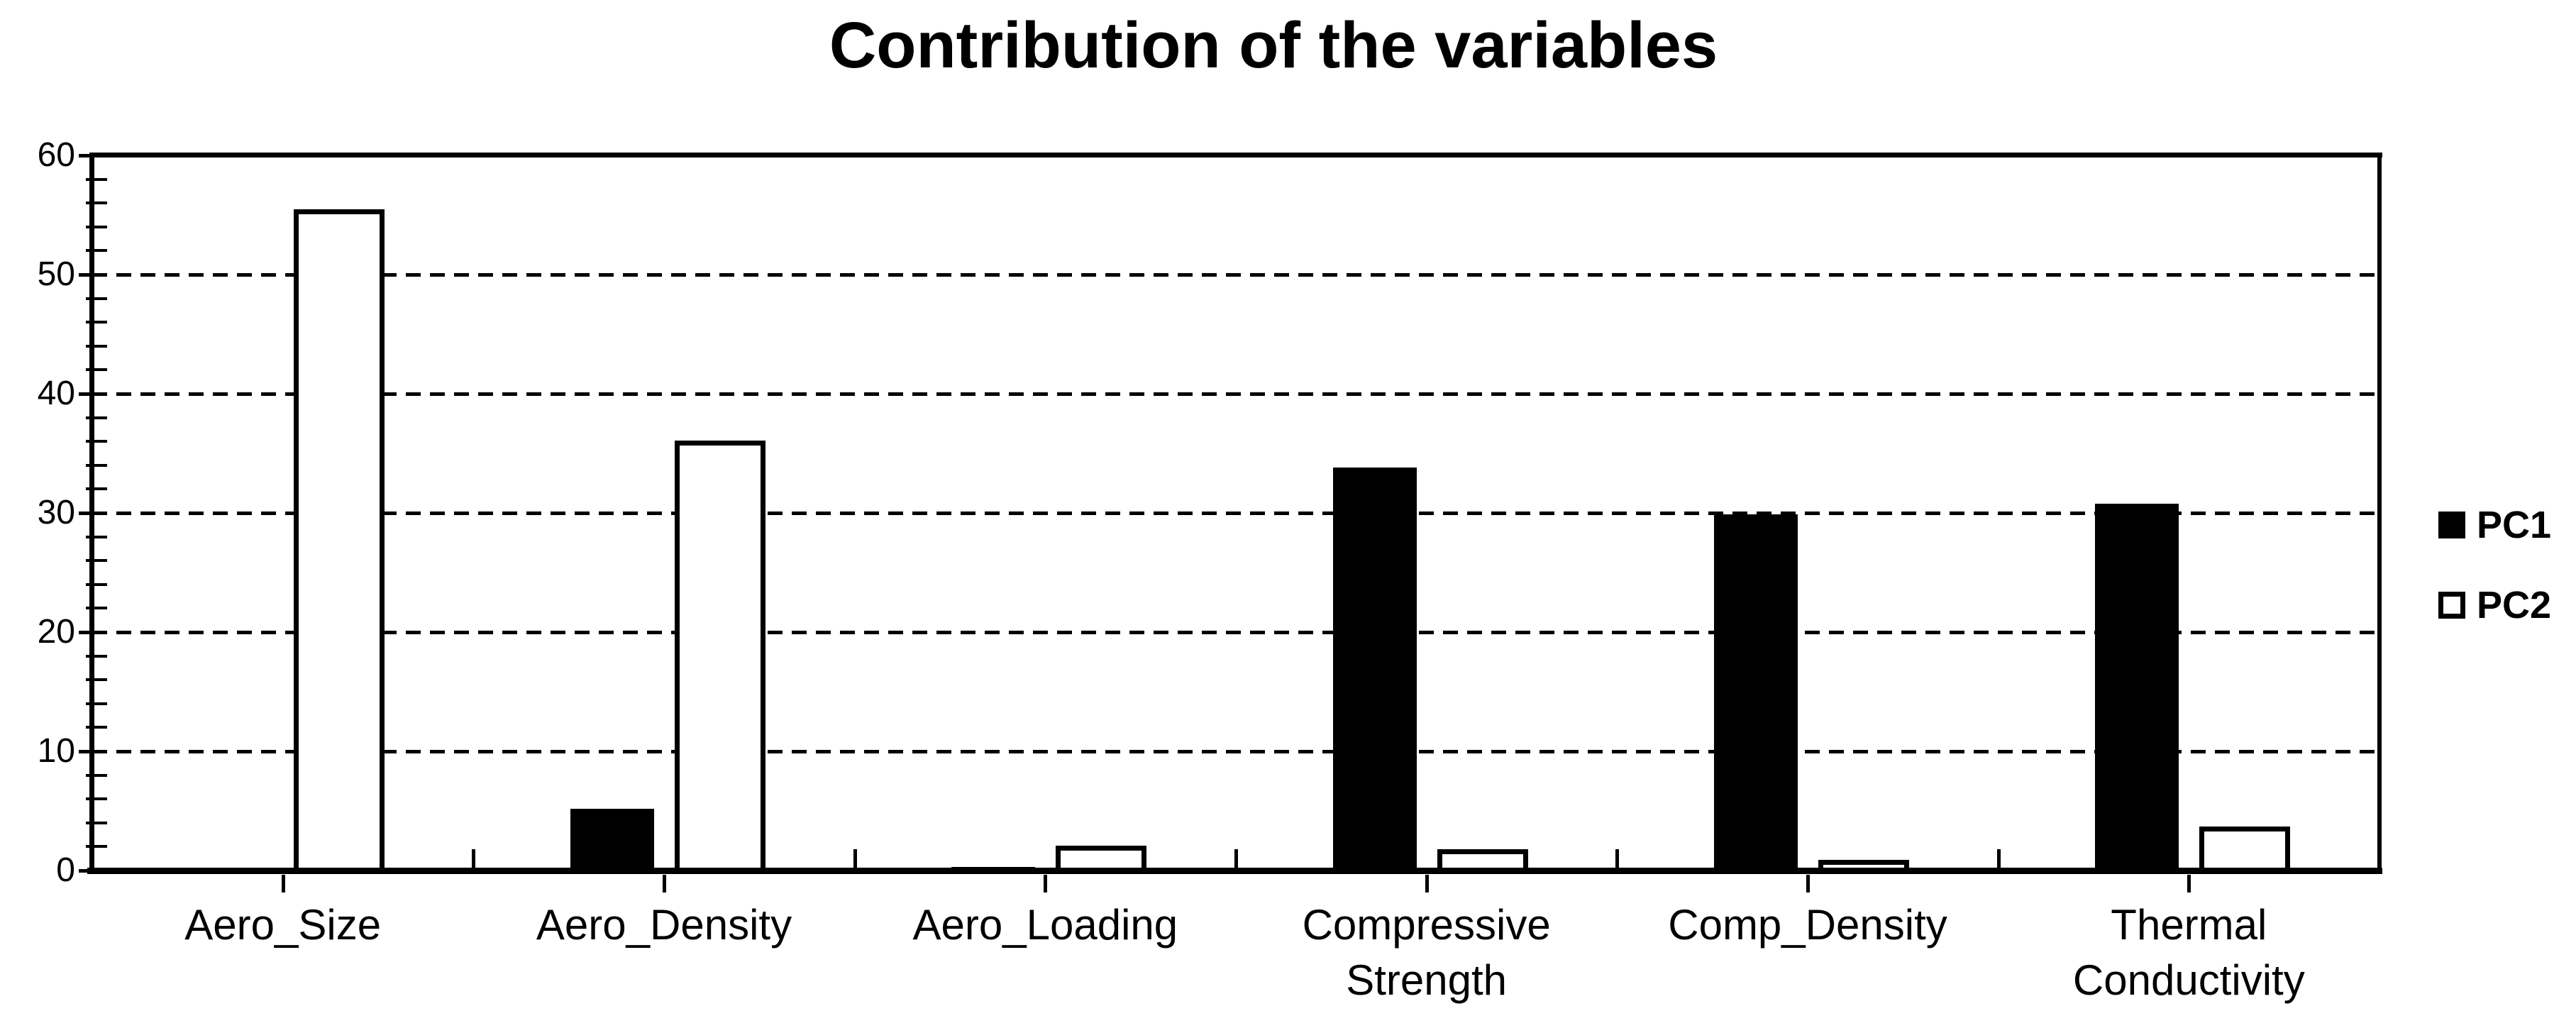  Describe the element at coordinates (612, 840) in the screenshot. I see `bar-pc1-aero-density` at that location.